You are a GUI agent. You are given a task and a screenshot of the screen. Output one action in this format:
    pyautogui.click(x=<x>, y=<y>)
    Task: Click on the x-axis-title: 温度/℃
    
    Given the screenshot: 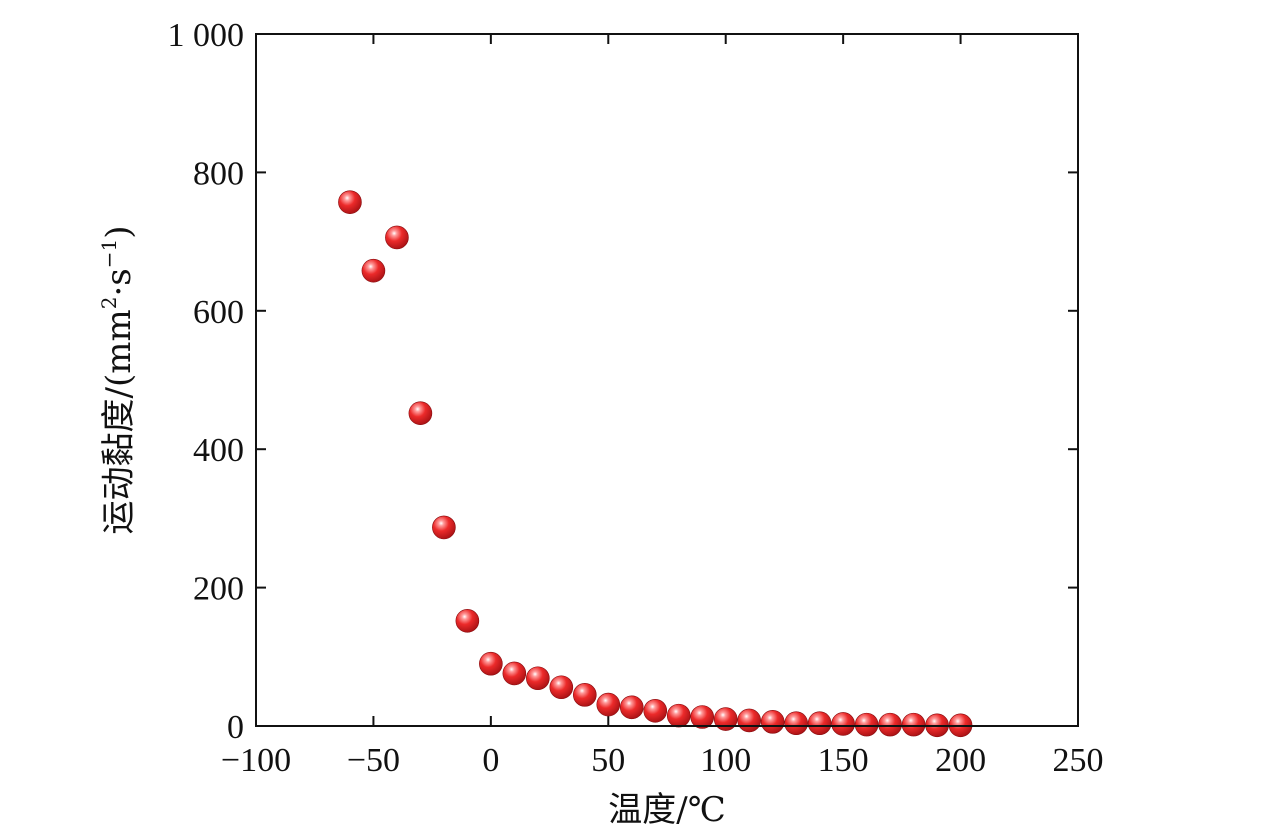 What is the action you would take?
    pyautogui.click(x=667, y=810)
    